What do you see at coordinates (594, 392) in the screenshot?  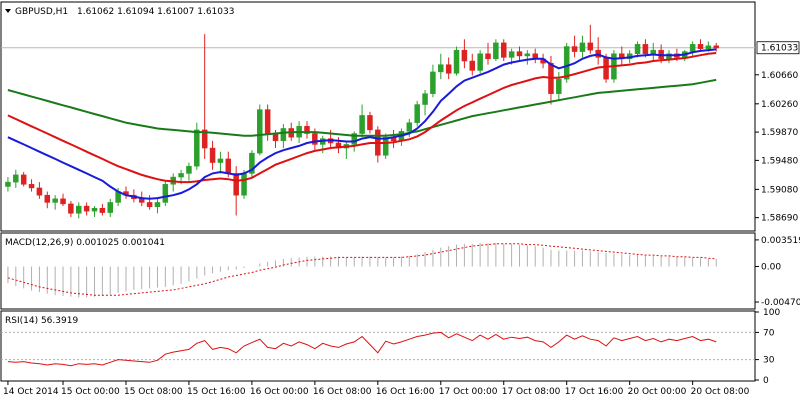 I see `x-tick-label: 17 Oct 16:00` at bounding box center [594, 392].